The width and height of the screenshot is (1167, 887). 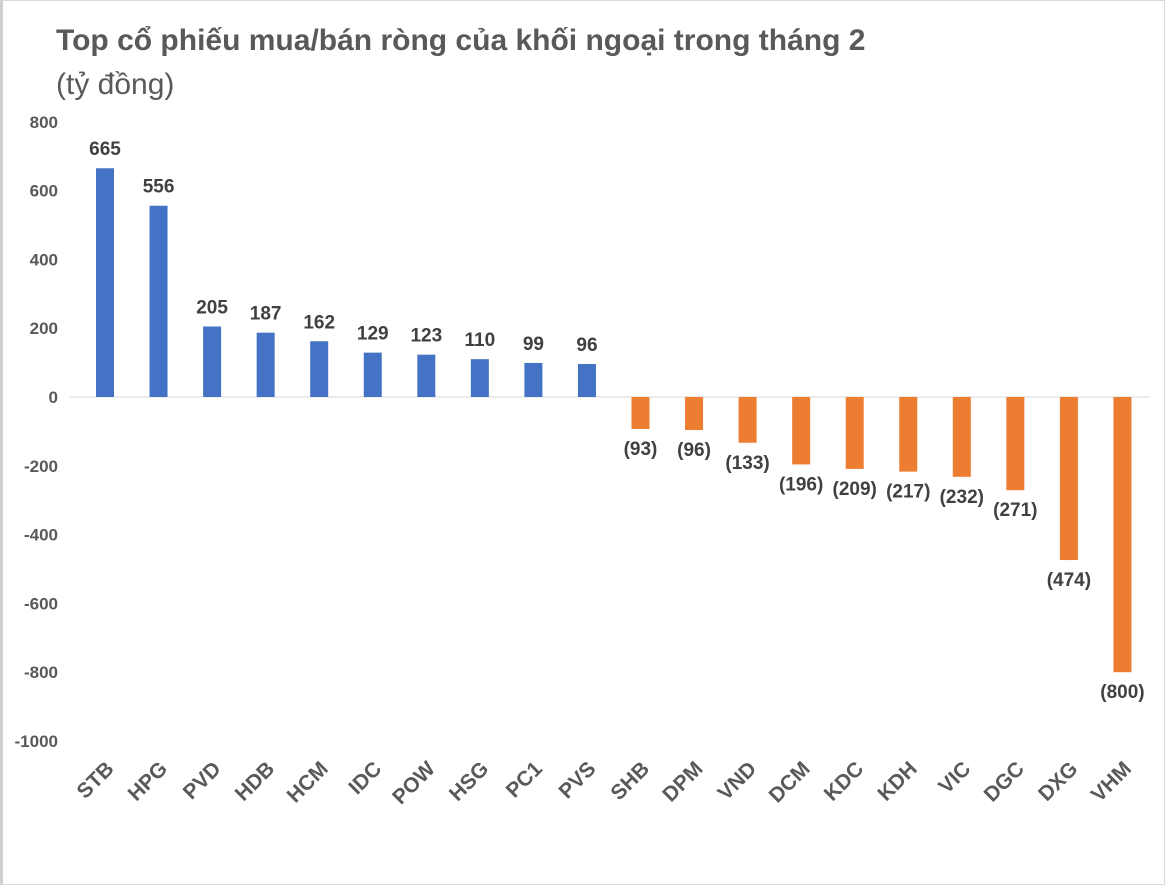 What do you see at coordinates (578, 780) in the screenshot?
I see `x-tick-label: PVS` at bounding box center [578, 780].